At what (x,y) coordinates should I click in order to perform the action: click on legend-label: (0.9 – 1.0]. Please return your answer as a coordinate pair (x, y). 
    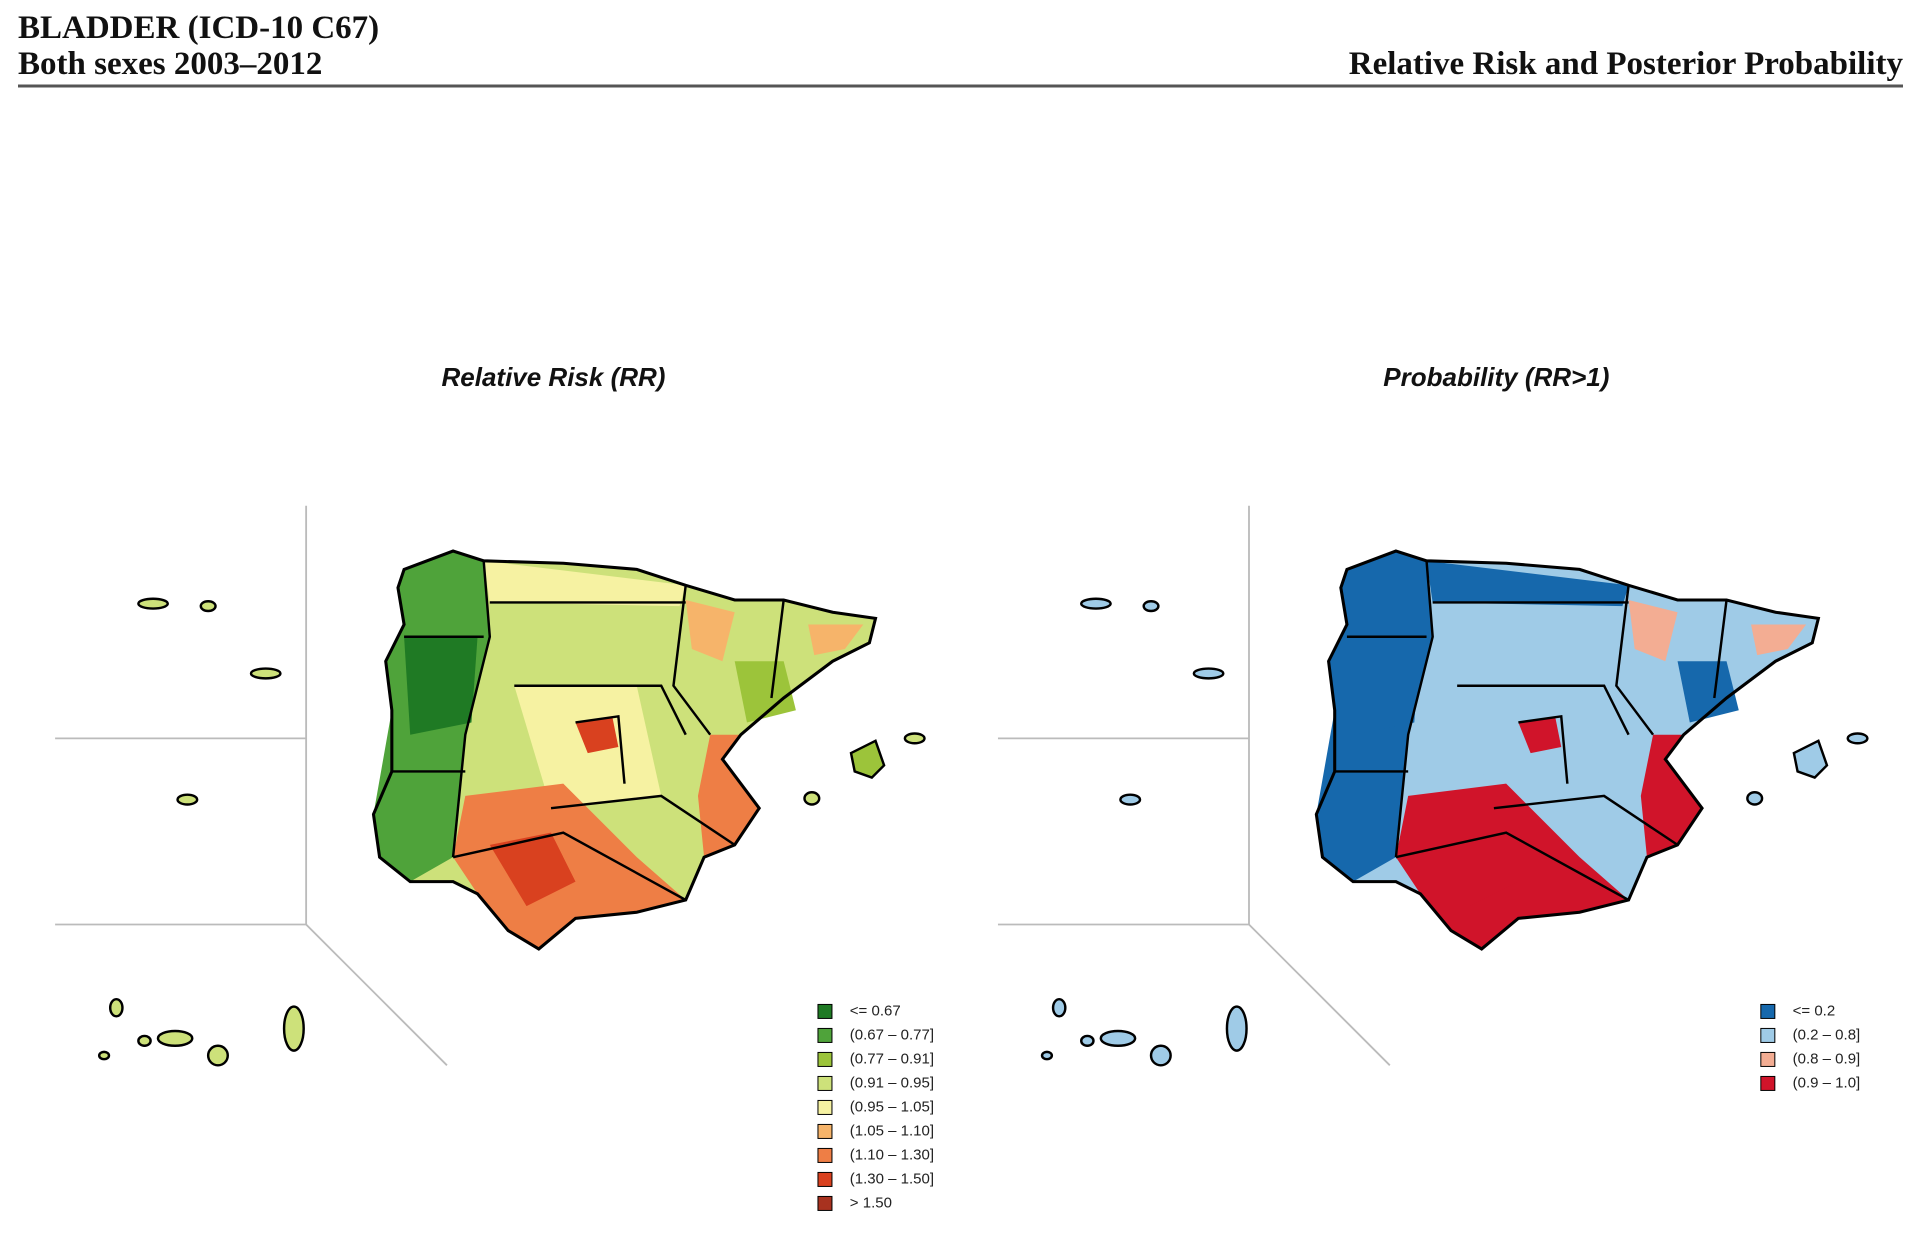
    Looking at the image, I should click on (1827, 1082).